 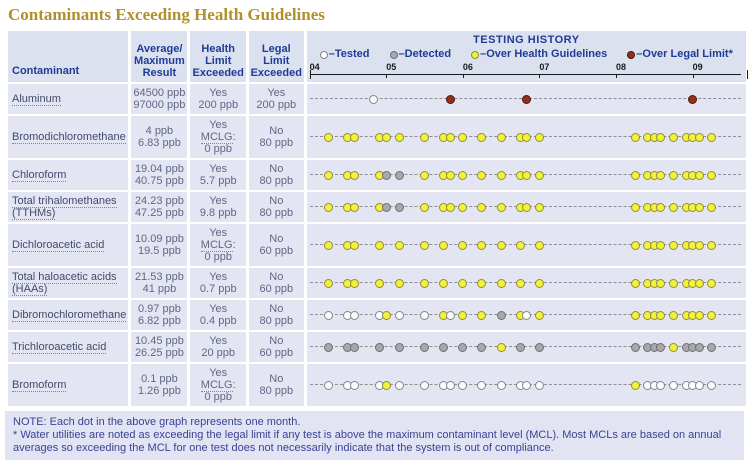 I want to click on tested-dot-icon, so click(x=323, y=54).